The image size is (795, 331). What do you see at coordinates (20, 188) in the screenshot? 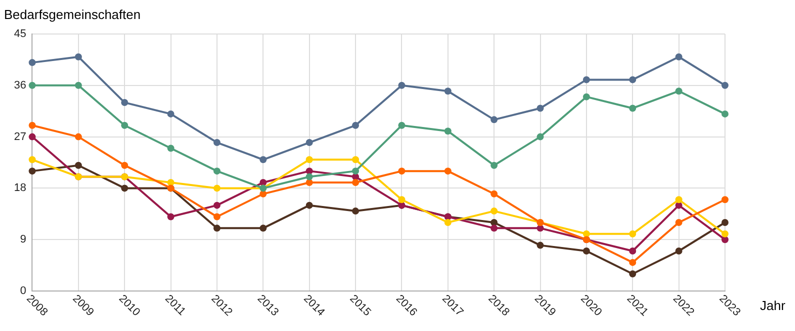
I see `y-tick-label: 18` at bounding box center [20, 188].